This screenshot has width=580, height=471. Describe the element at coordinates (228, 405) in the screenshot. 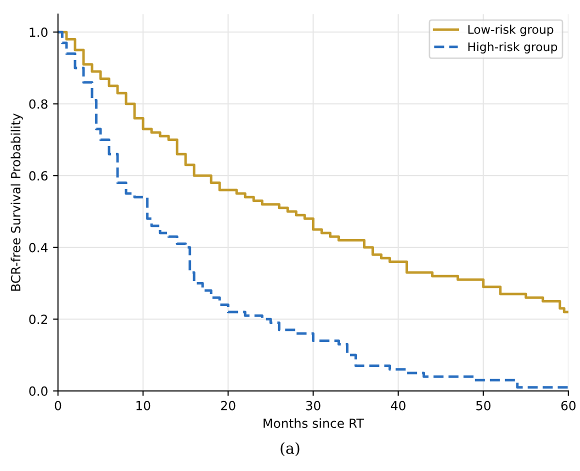

I see `x-tick-label: 20` at that location.